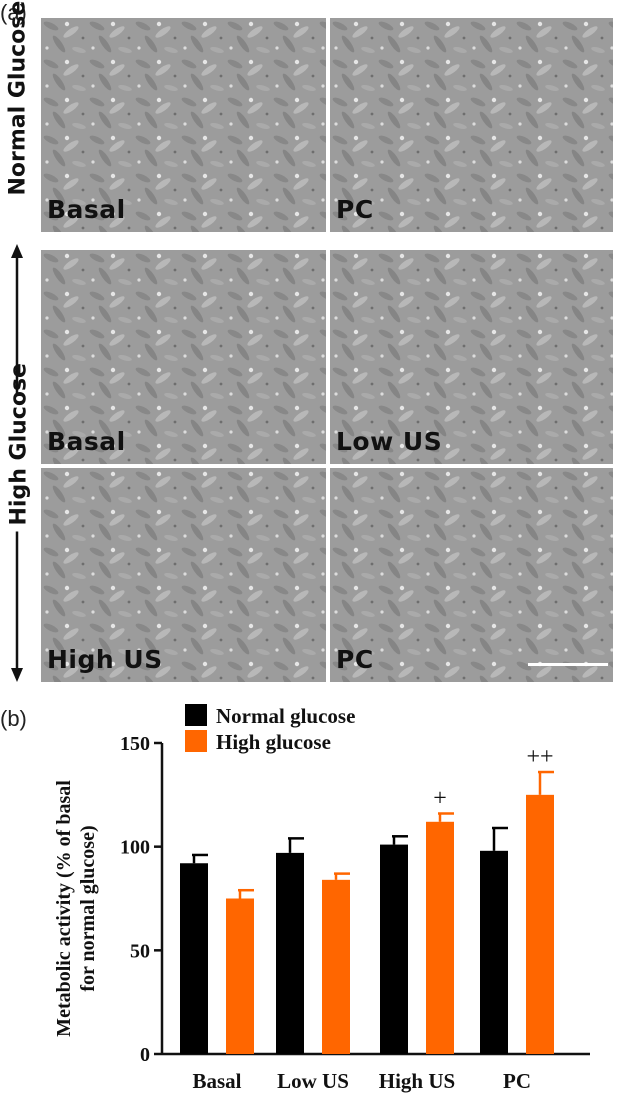 The width and height of the screenshot is (617, 1099). What do you see at coordinates (539, 757) in the screenshot?
I see `significance-annotation: ++` at bounding box center [539, 757].